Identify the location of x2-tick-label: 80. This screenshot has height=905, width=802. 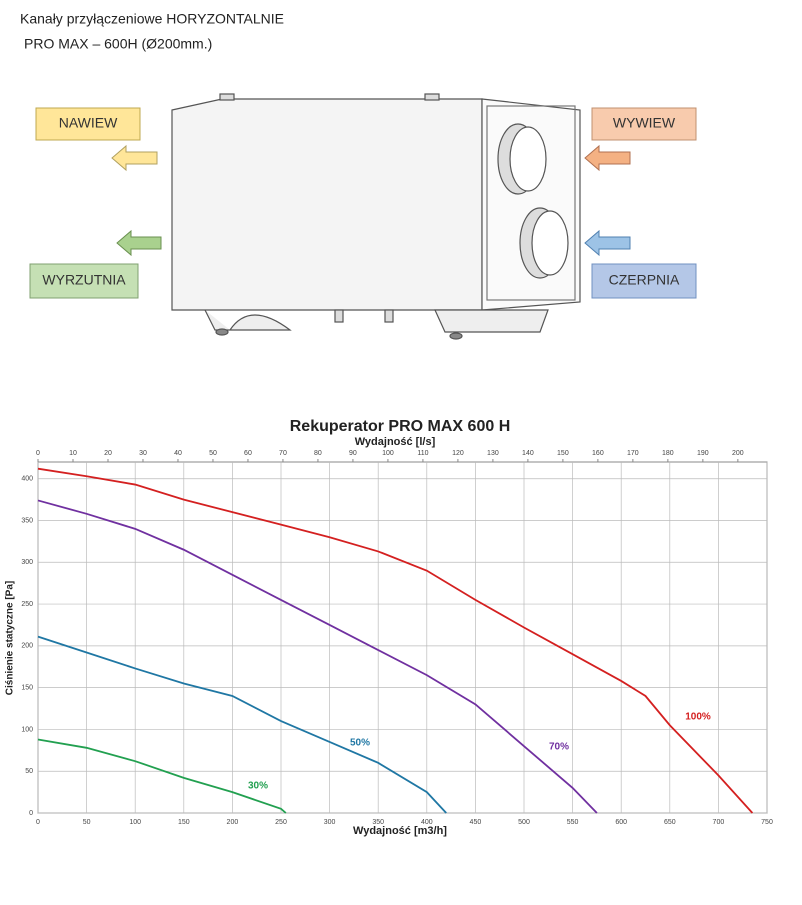
(318, 453).